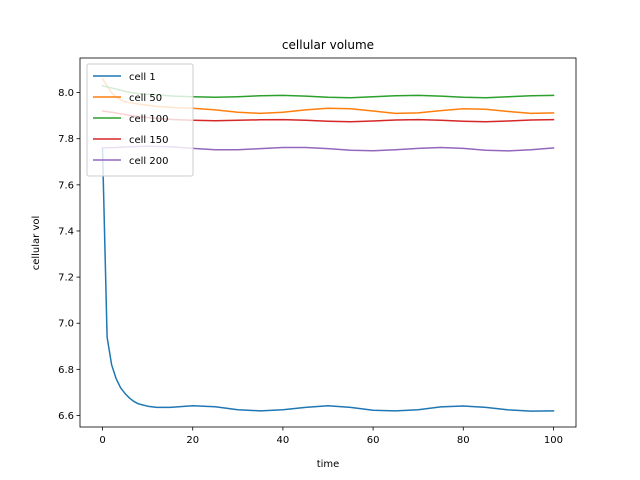  I want to click on x-tick-label: 40, so click(283, 440).